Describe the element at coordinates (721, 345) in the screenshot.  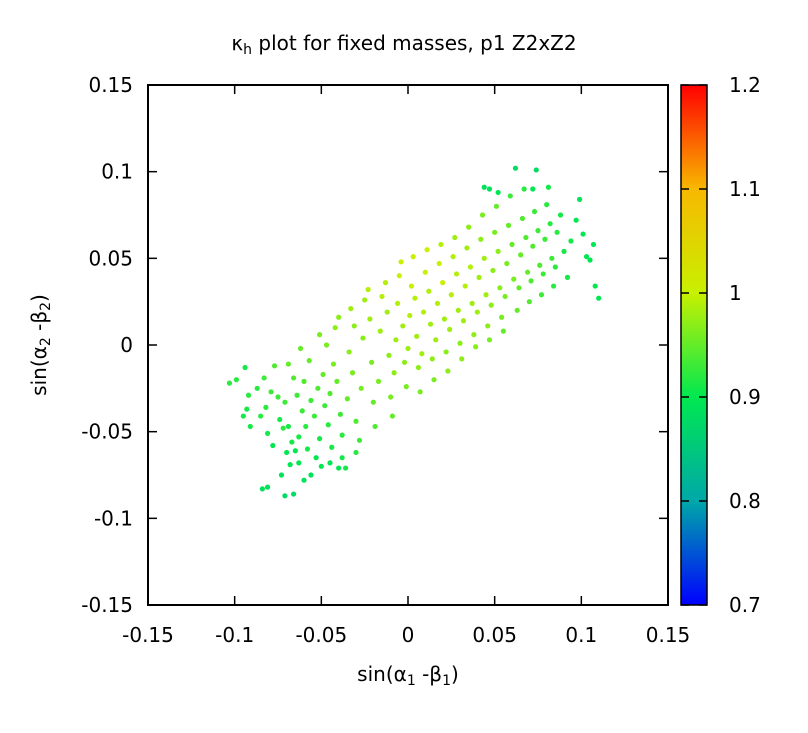
I see `colorbar-ticks: 0.7 0.8 0.9 1 1.1 1.2` at that location.